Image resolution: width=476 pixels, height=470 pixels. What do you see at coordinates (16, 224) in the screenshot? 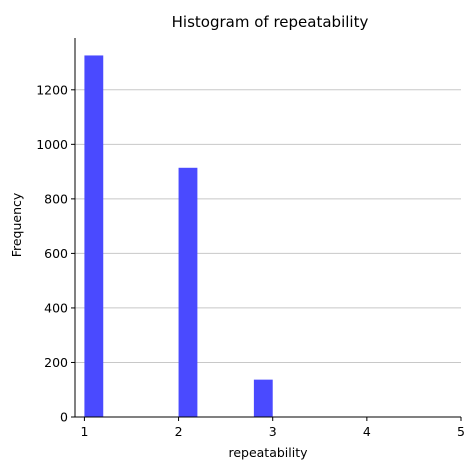
I see `y-axis-label: Frequency` at bounding box center [16, 224].